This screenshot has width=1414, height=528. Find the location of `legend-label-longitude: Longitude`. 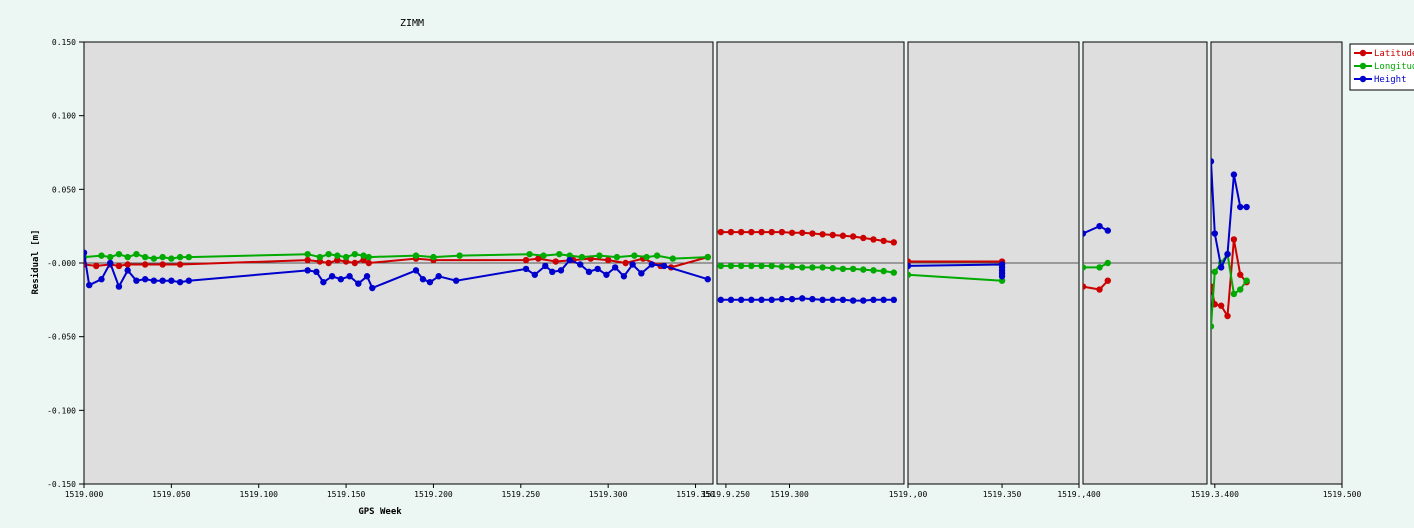

legend-label-longitude: Longitude is located at coordinates (1394, 67).